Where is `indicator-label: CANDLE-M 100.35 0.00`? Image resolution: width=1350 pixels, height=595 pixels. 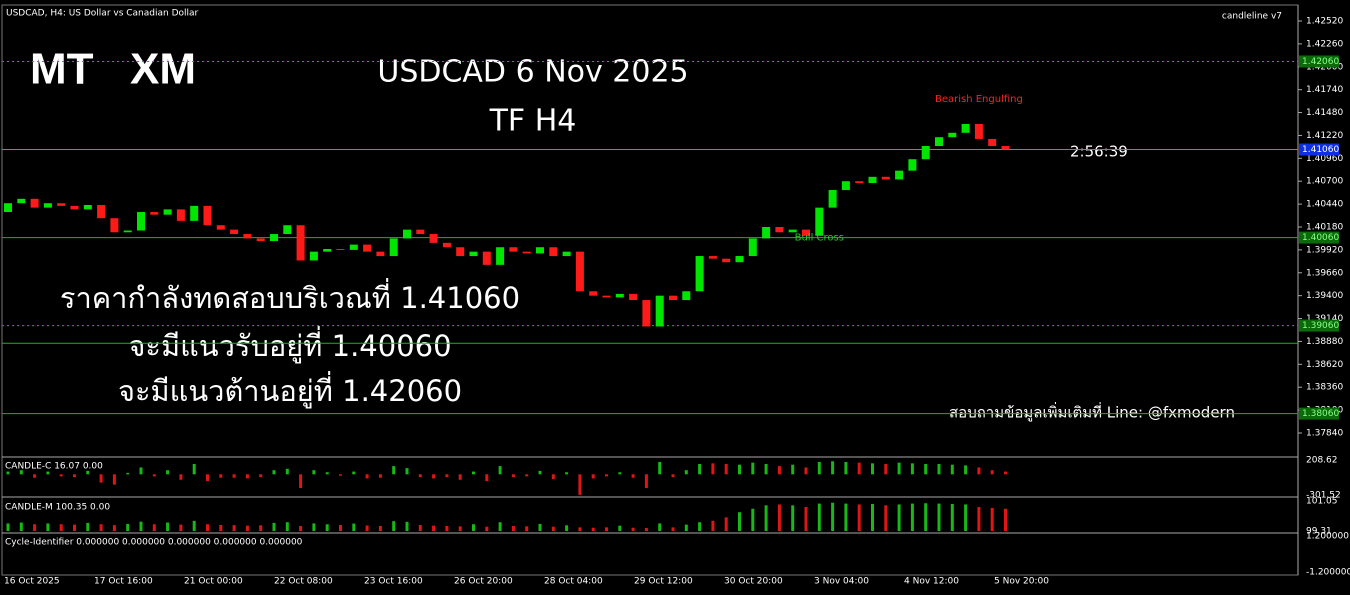 indicator-label: CANDLE-M 100.35 0.00 is located at coordinates (57, 508).